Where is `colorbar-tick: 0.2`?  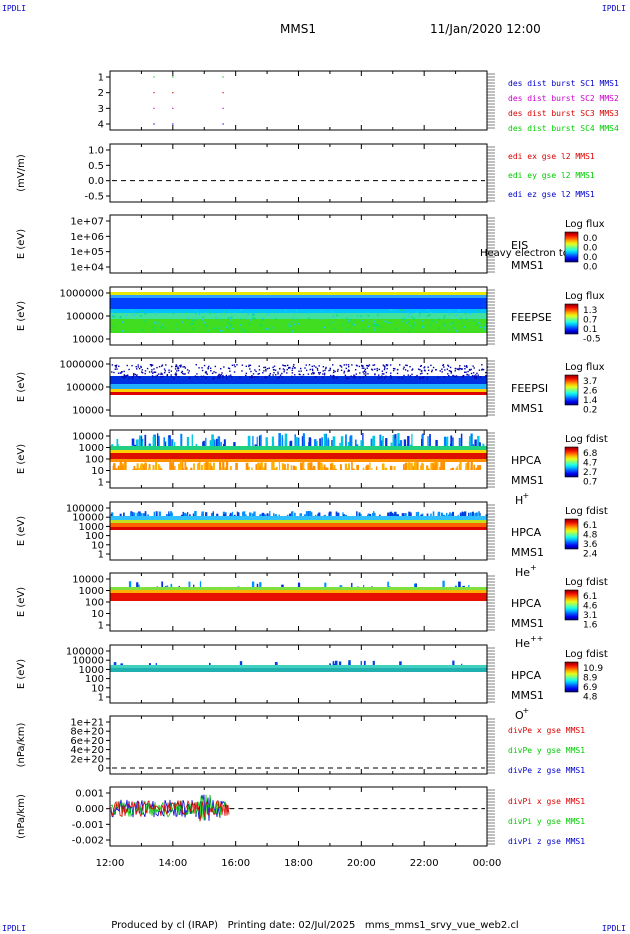 colorbar-tick: 0.2 is located at coordinates (590, 411).